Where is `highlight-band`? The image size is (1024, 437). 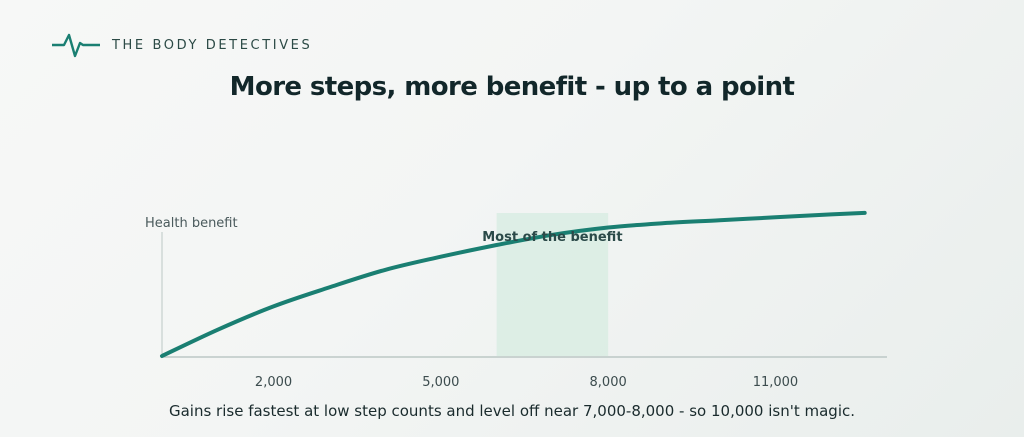 highlight-band is located at coordinates (552, 284).